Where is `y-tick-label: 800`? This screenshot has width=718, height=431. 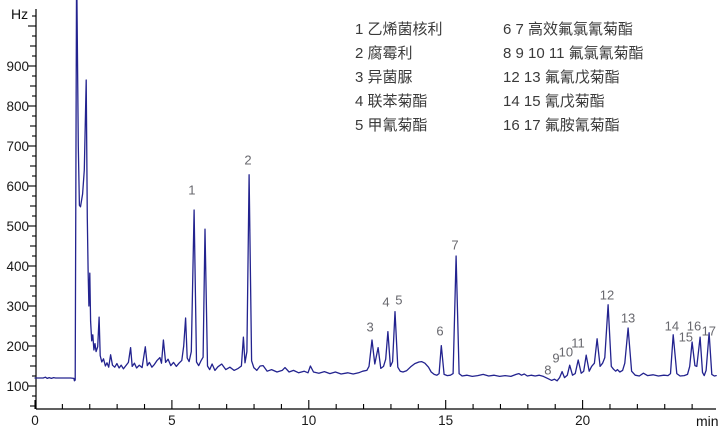 y-tick-label: 800 is located at coordinates (17, 106).